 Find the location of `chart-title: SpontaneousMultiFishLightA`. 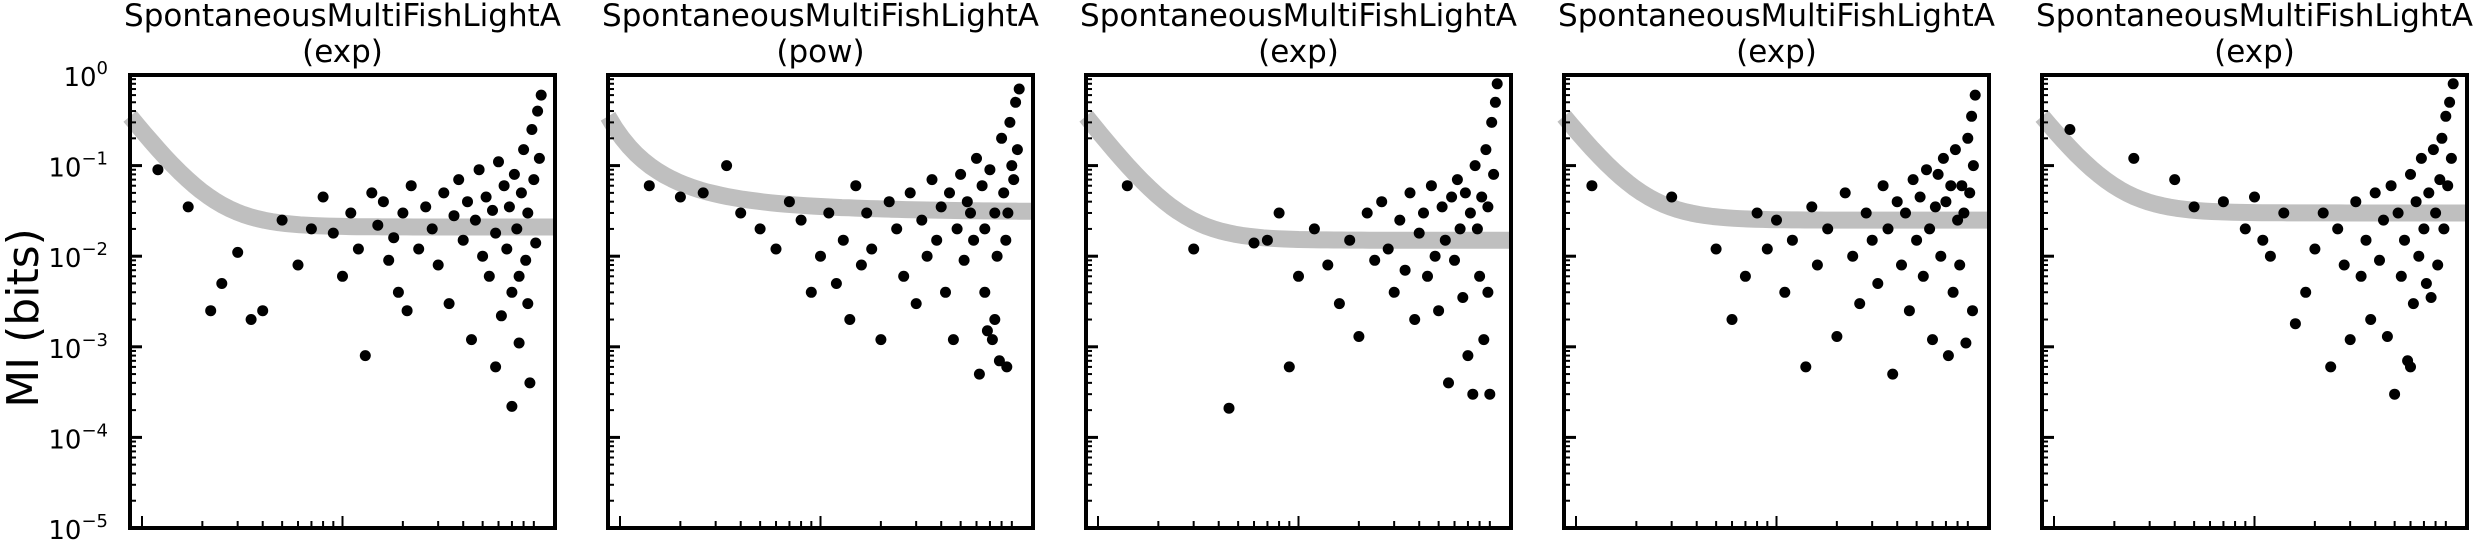

chart-title: SpontaneousMultiFishLightA is located at coordinates (1776, 17).